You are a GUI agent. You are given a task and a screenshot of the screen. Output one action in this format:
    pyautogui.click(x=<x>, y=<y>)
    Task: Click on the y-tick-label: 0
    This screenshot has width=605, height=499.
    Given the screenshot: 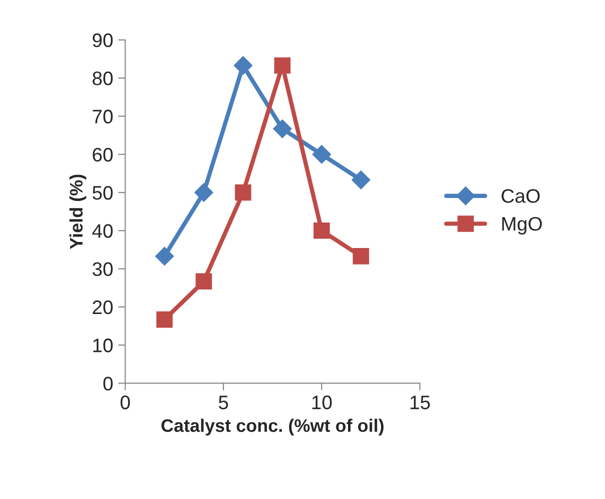 What is the action you would take?
    pyautogui.click(x=108, y=383)
    